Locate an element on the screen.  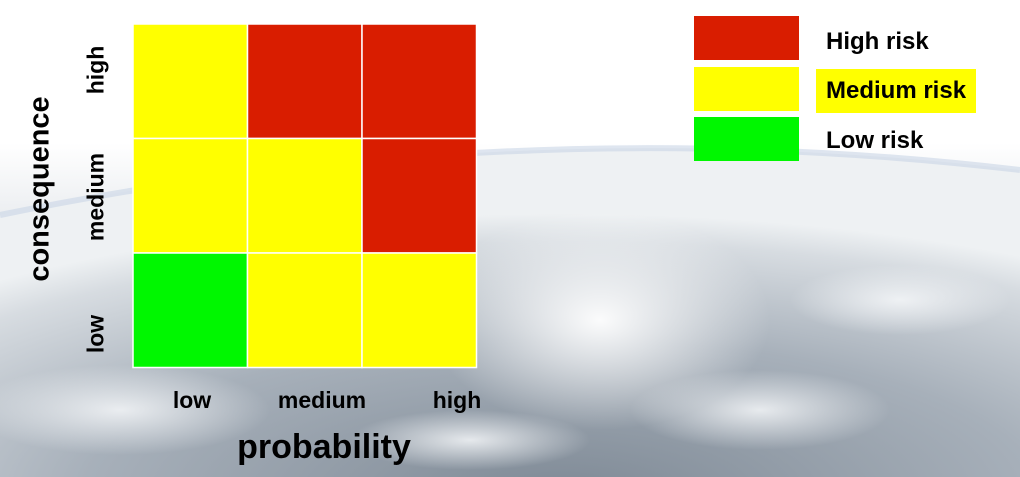
legend-label-low-risk: Low risk is located at coordinates (875, 140).